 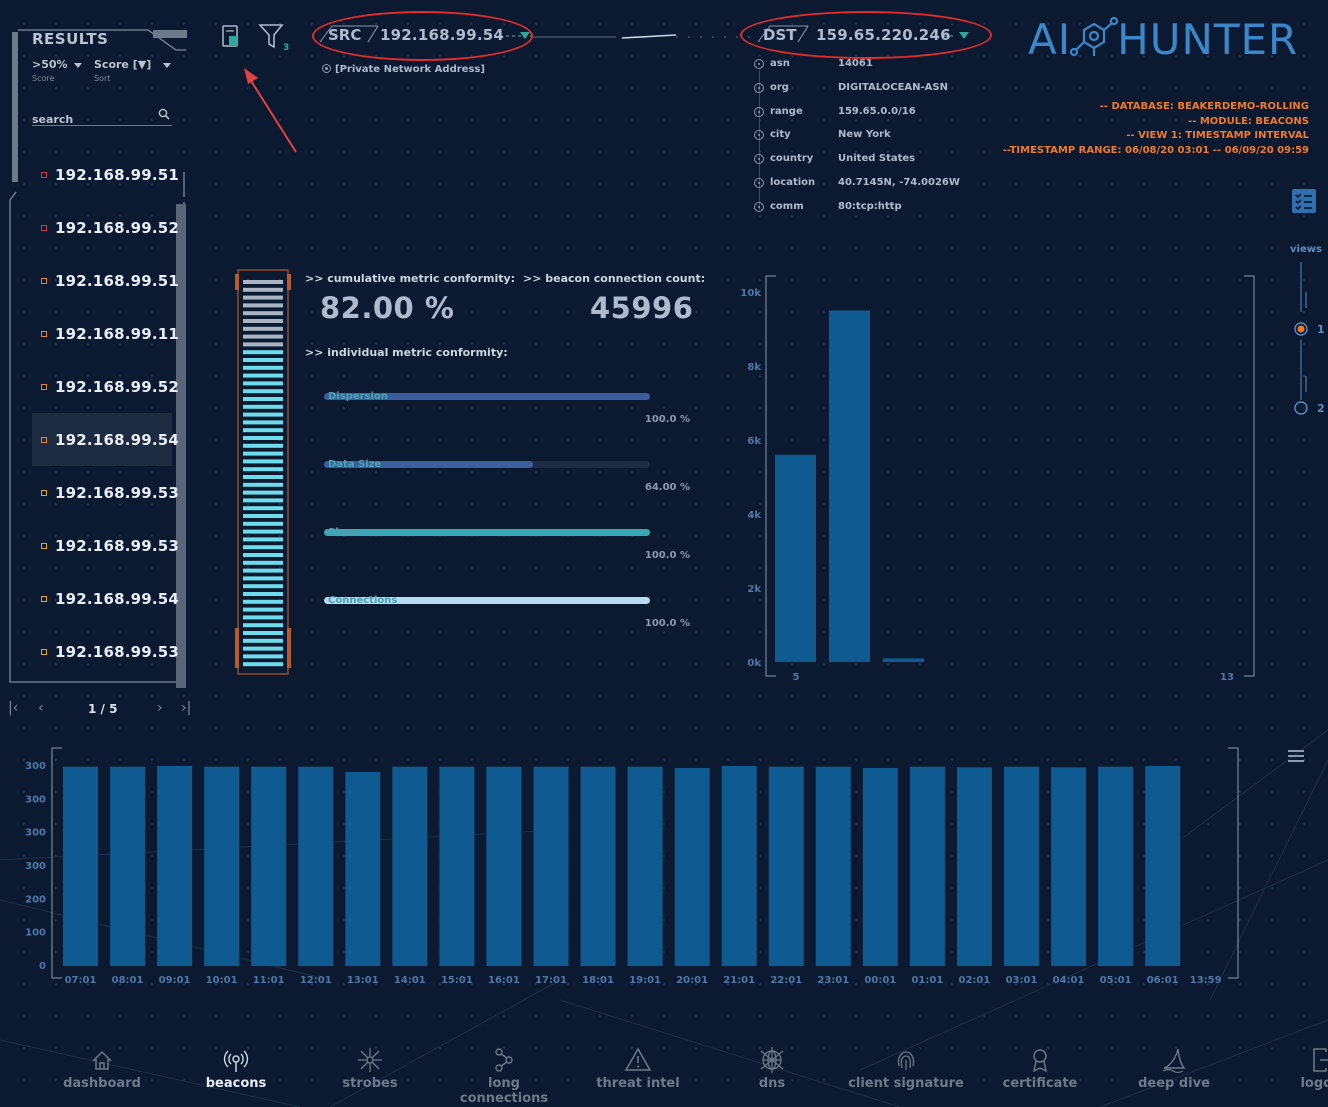 I want to click on chart2-x-tick: 16:01, so click(x=504, y=980).